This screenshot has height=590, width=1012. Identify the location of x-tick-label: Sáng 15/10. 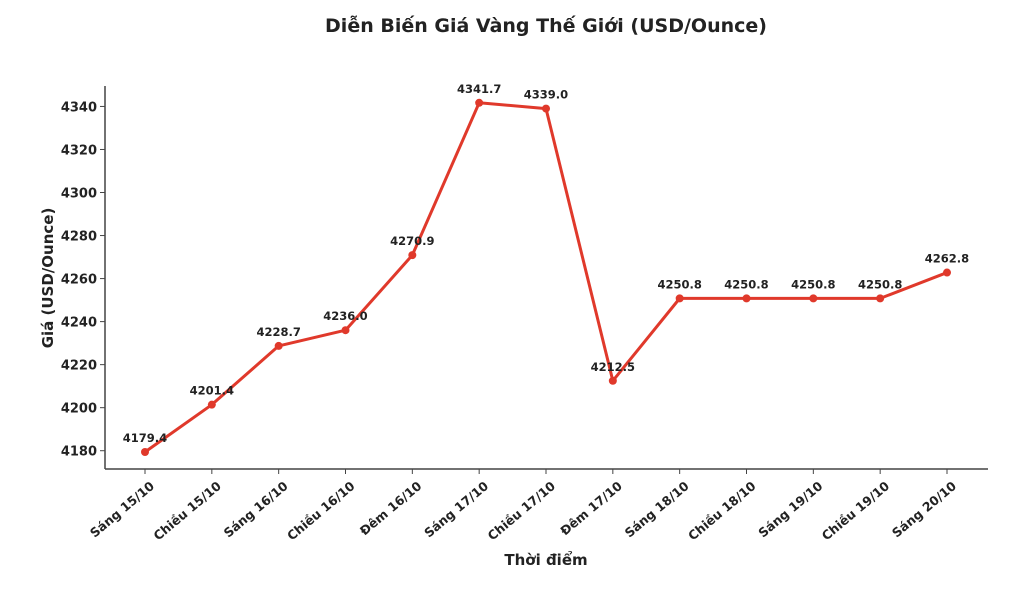
(122, 509).